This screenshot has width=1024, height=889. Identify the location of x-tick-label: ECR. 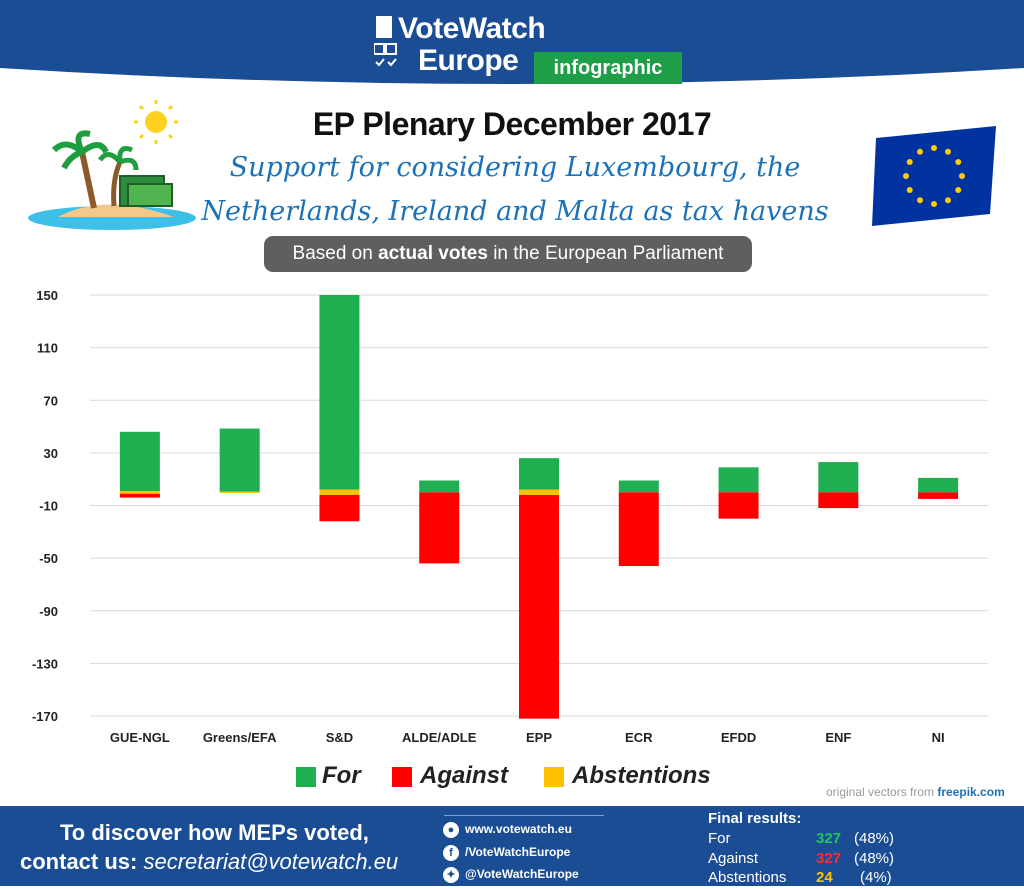
(639, 737).